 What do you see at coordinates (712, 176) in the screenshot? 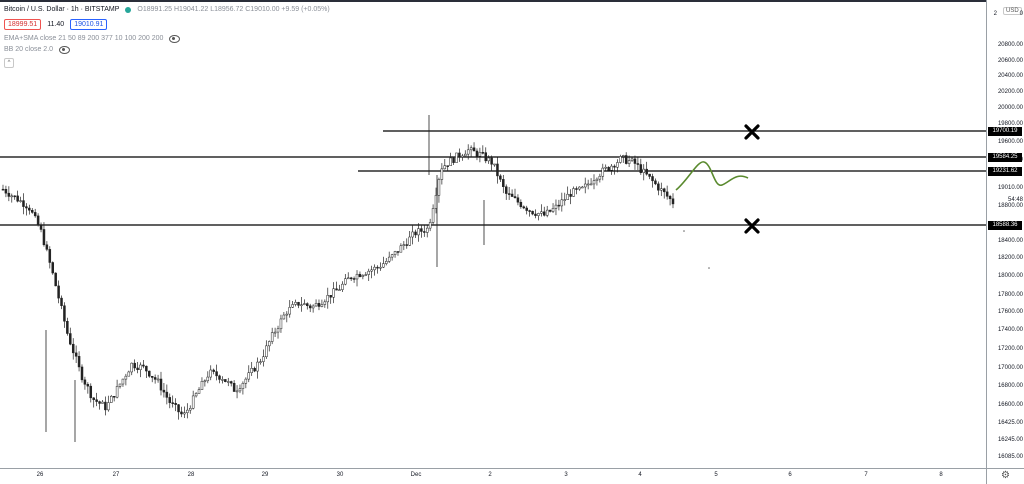
I see `projection-curve` at bounding box center [712, 176].